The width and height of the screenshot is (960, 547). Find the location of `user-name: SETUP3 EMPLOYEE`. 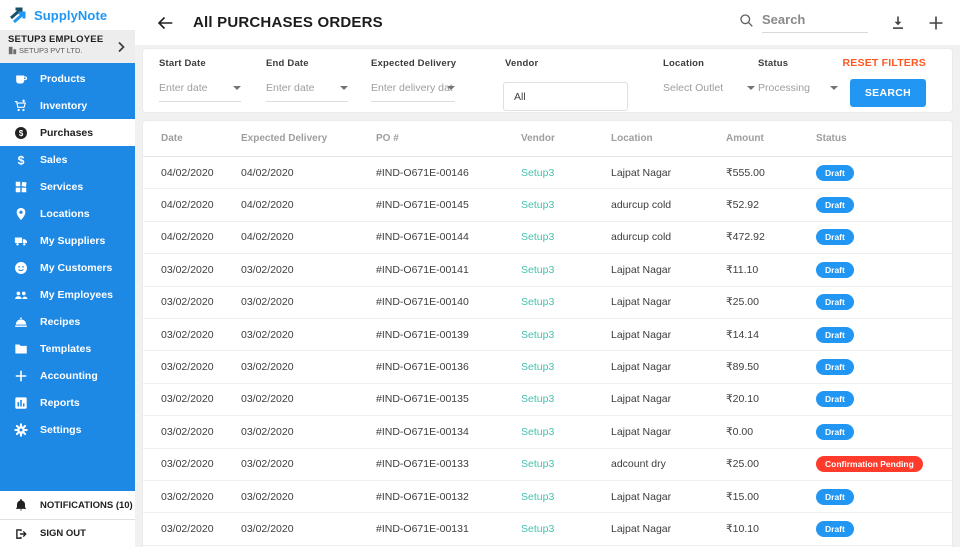

user-name: SETUP3 EMPLOYEE is located at coordinates (56, 39).